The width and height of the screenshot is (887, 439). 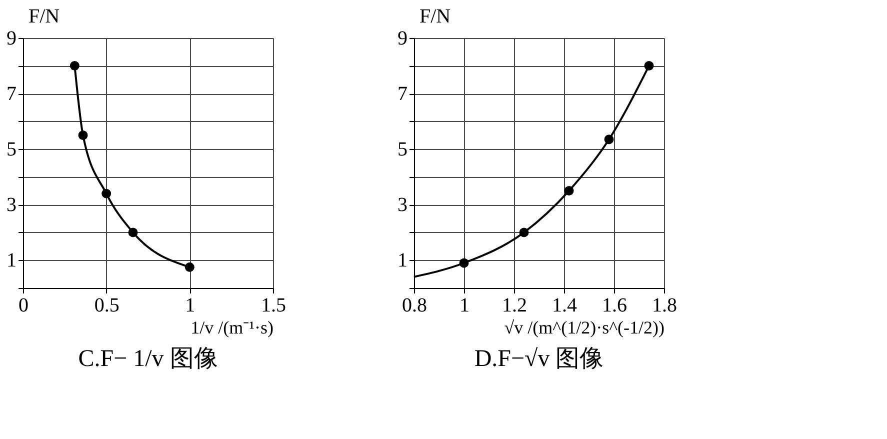 I want to click on x-axis-title: √v /(m^(1/2)·s^(-1/2)), so click(x=584, y=328).